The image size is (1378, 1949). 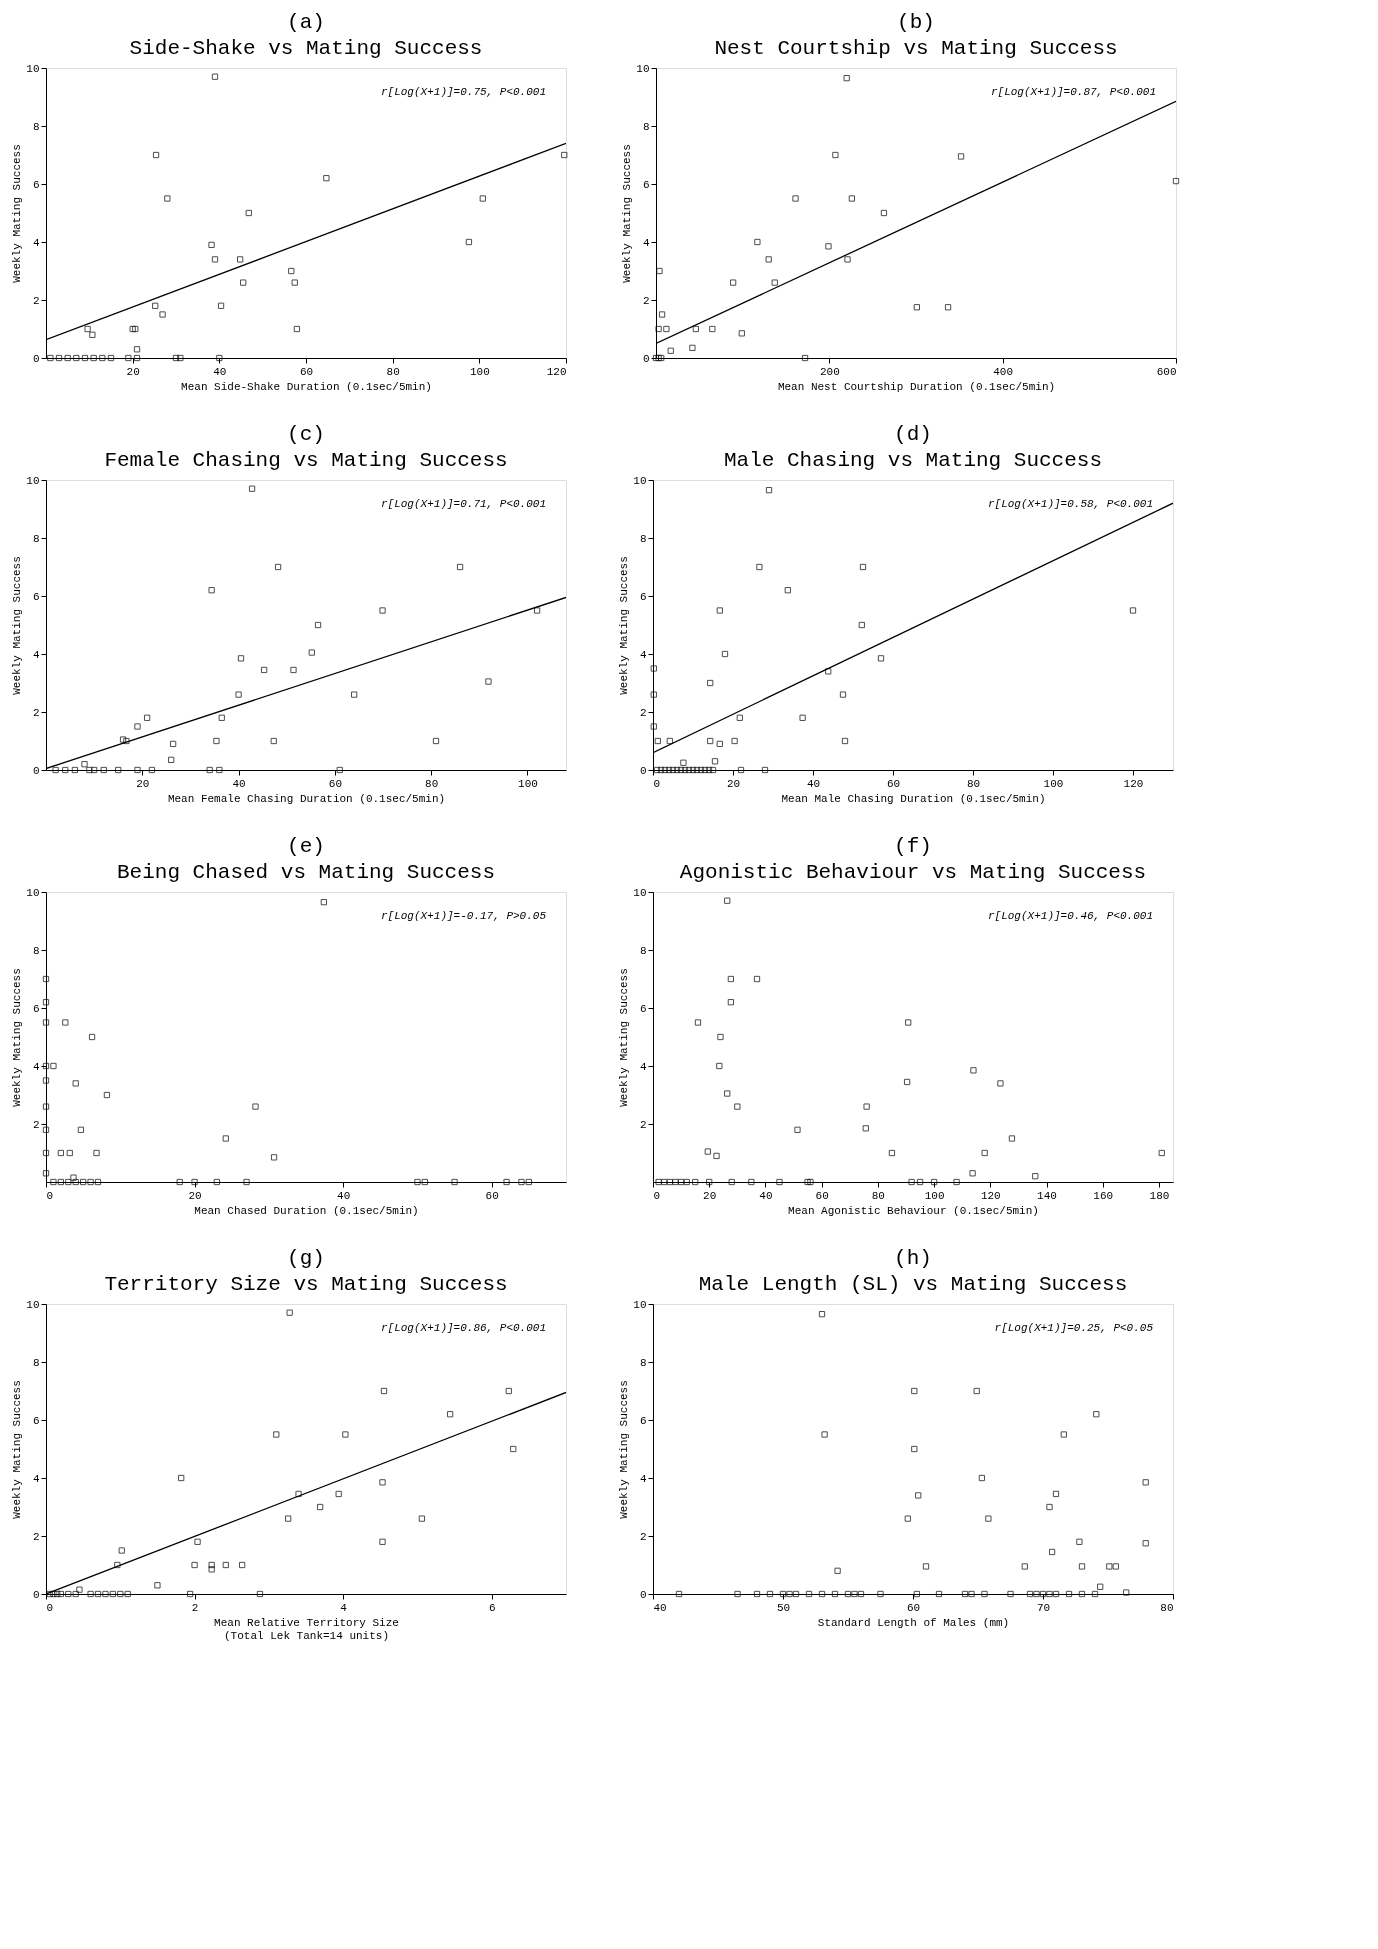 What do you see at coordinates (306, 1258) in the screenshot?
I see `chart-subtitle: (g)` at bounding box center [306, 1258].